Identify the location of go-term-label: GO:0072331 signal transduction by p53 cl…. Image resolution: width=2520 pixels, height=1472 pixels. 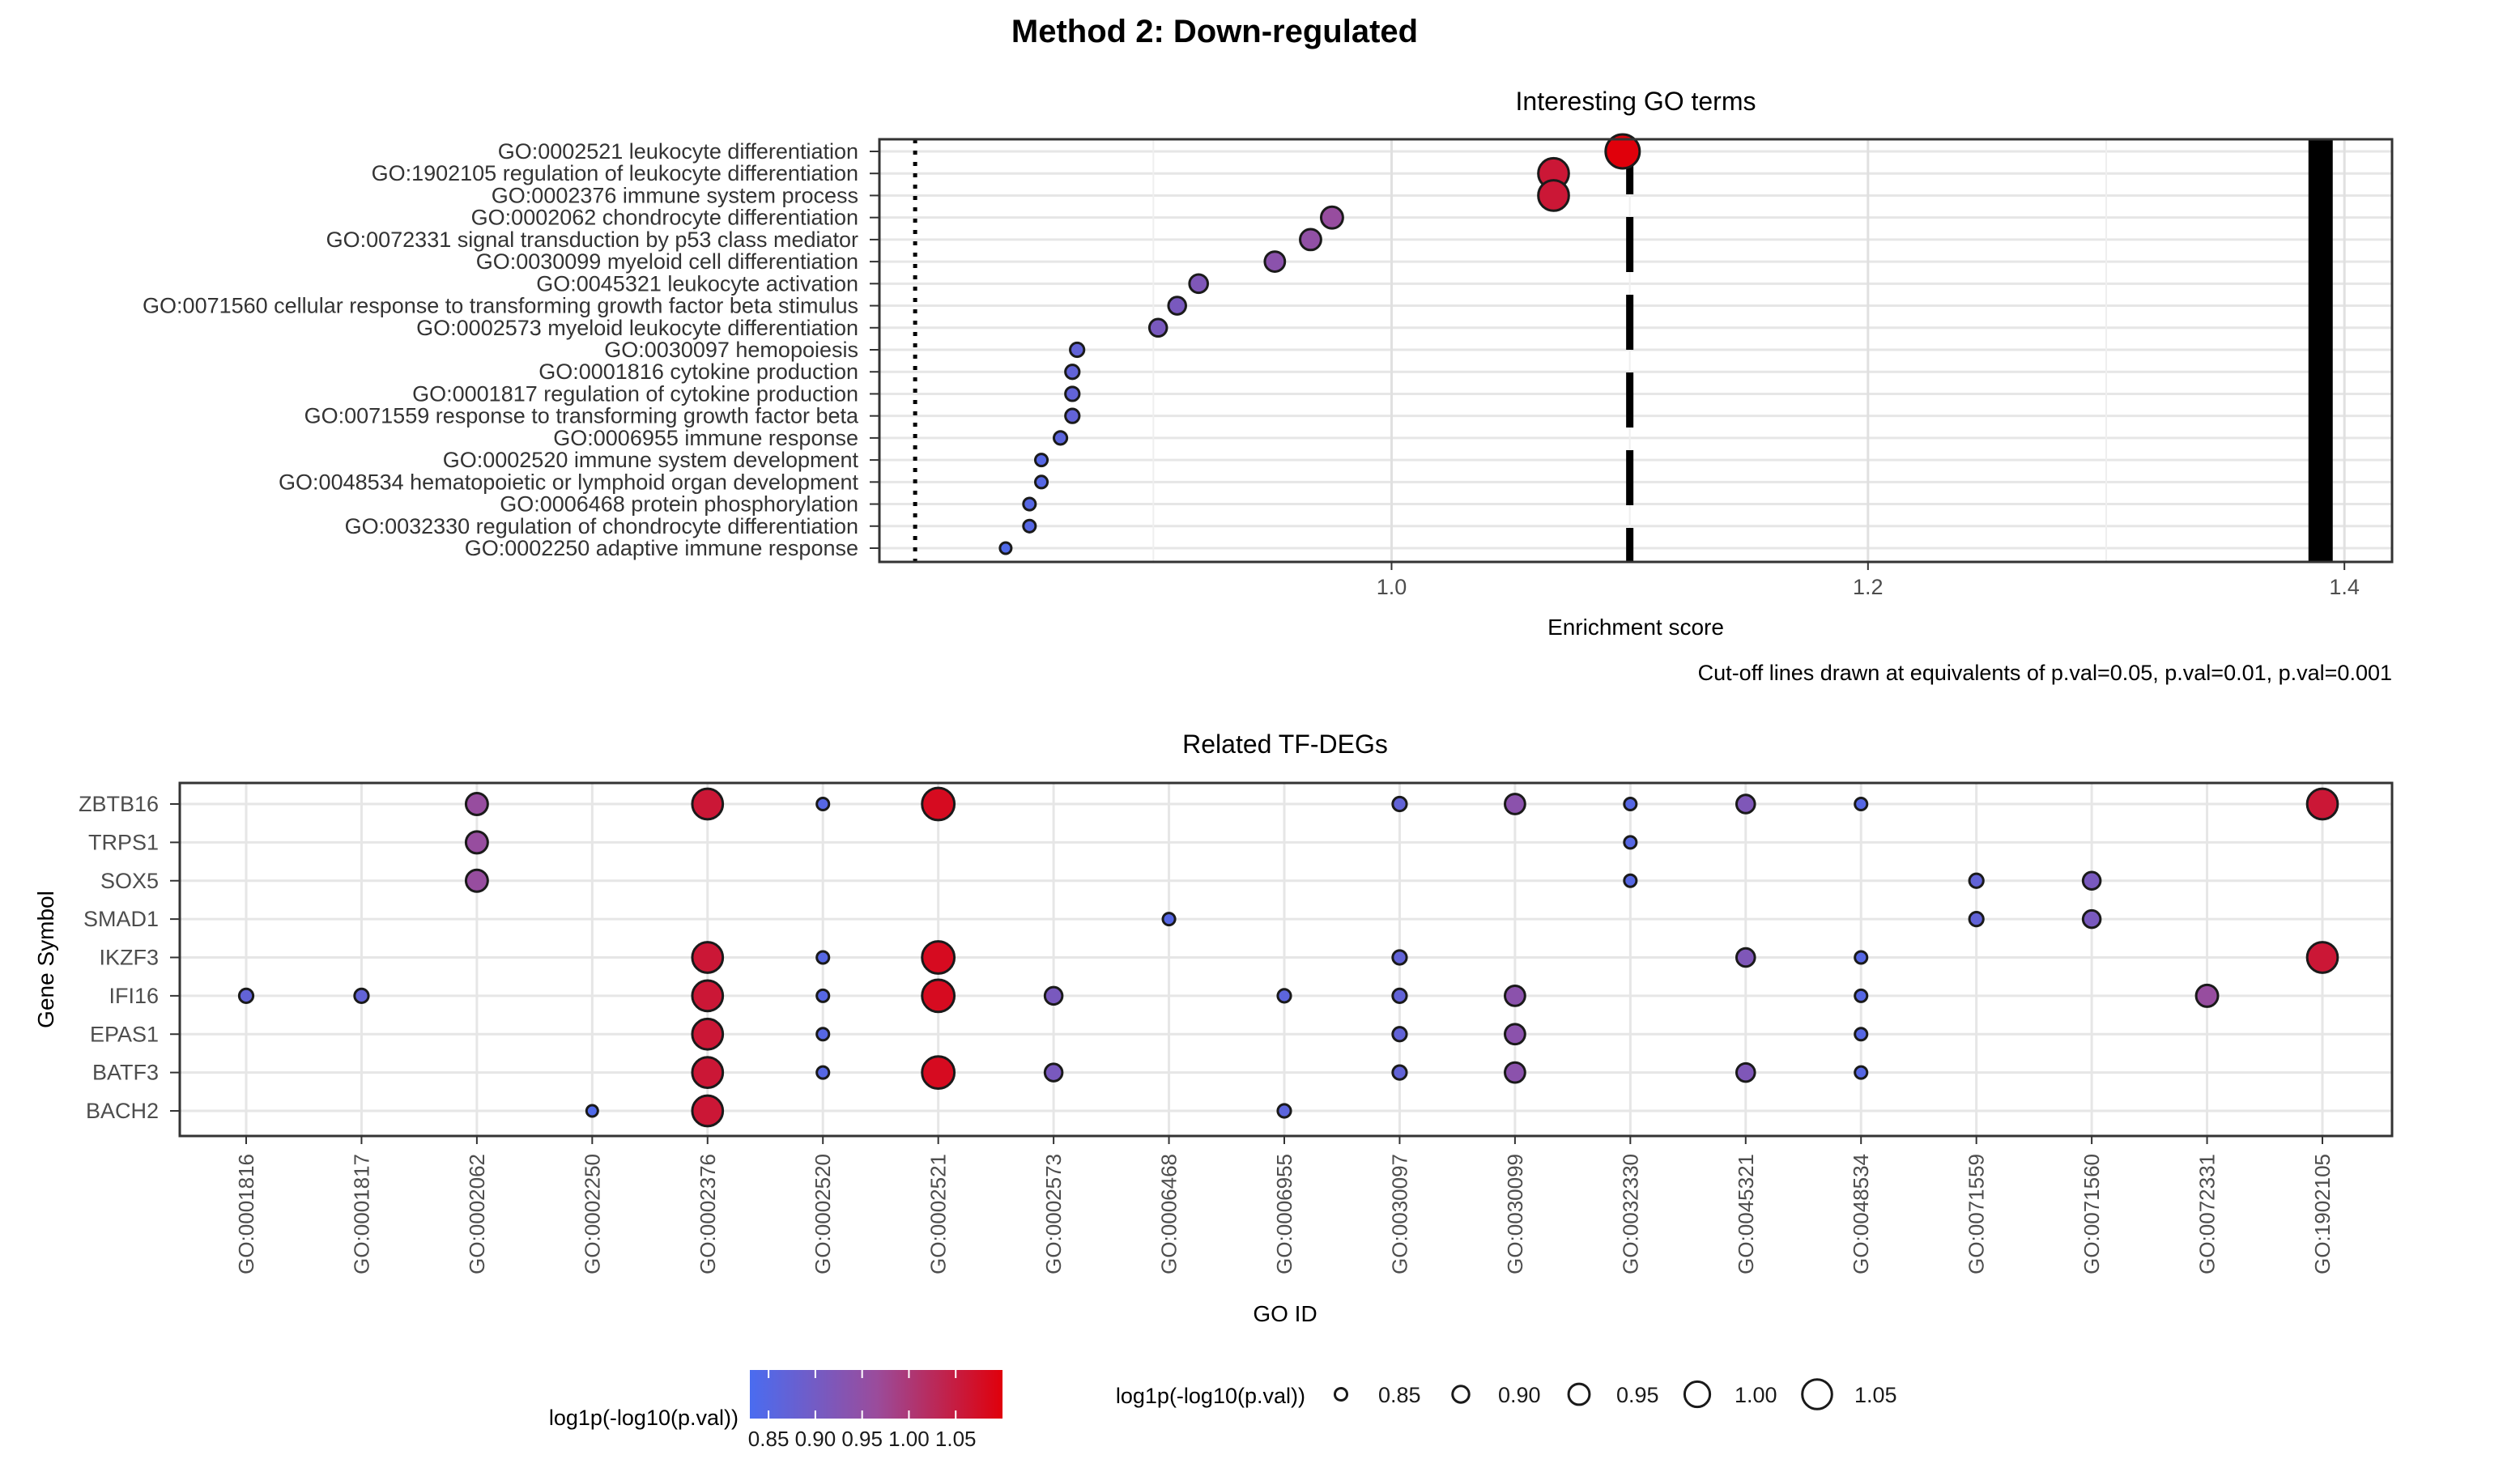
(592, 240).